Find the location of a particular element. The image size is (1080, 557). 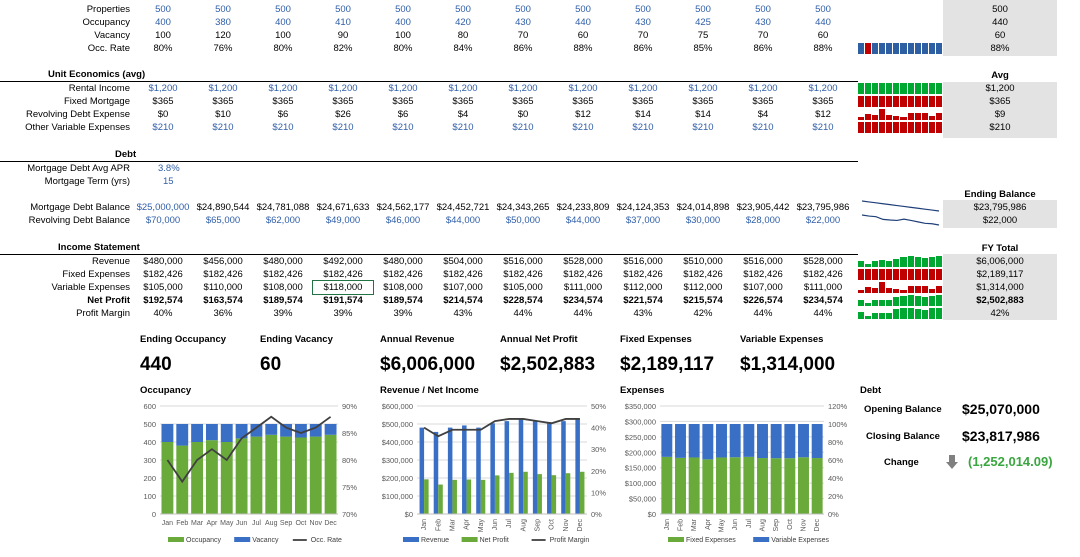

grid-cell: 43% is located at coordinates (643, 313).